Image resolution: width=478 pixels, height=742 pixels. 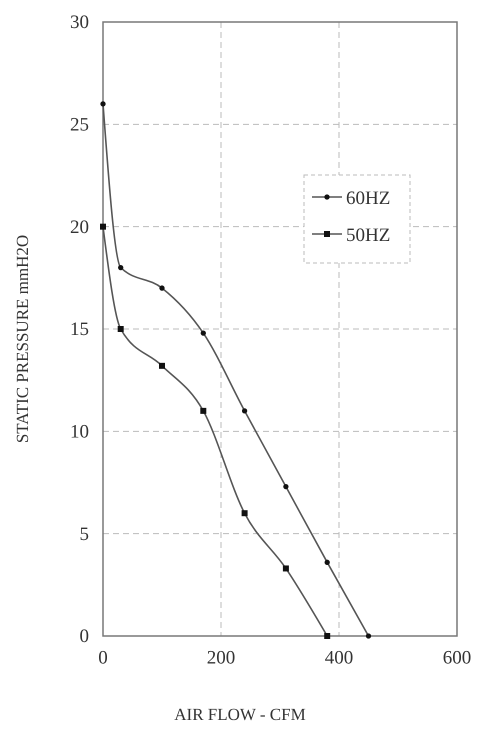 What do you see at coordinates (457, 657) in the screenshot?
I see `x-tick-label: 600` at bounding box center [457, 657].